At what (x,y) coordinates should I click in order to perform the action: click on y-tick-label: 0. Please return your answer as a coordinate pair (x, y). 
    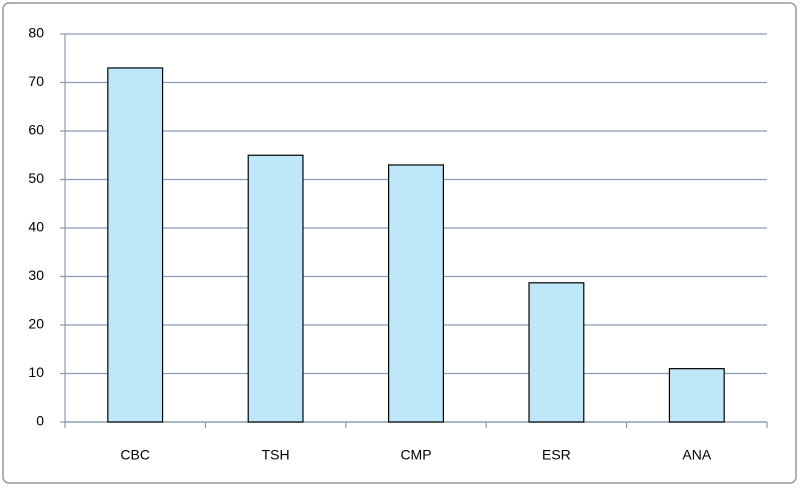
    Looking at the image, I should click on (40, 421).